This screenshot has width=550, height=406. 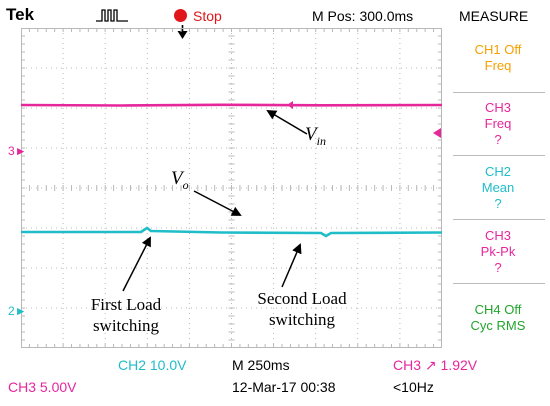 I want to click on measure-menu-title: MEASURE, so click(x=494, y=16).